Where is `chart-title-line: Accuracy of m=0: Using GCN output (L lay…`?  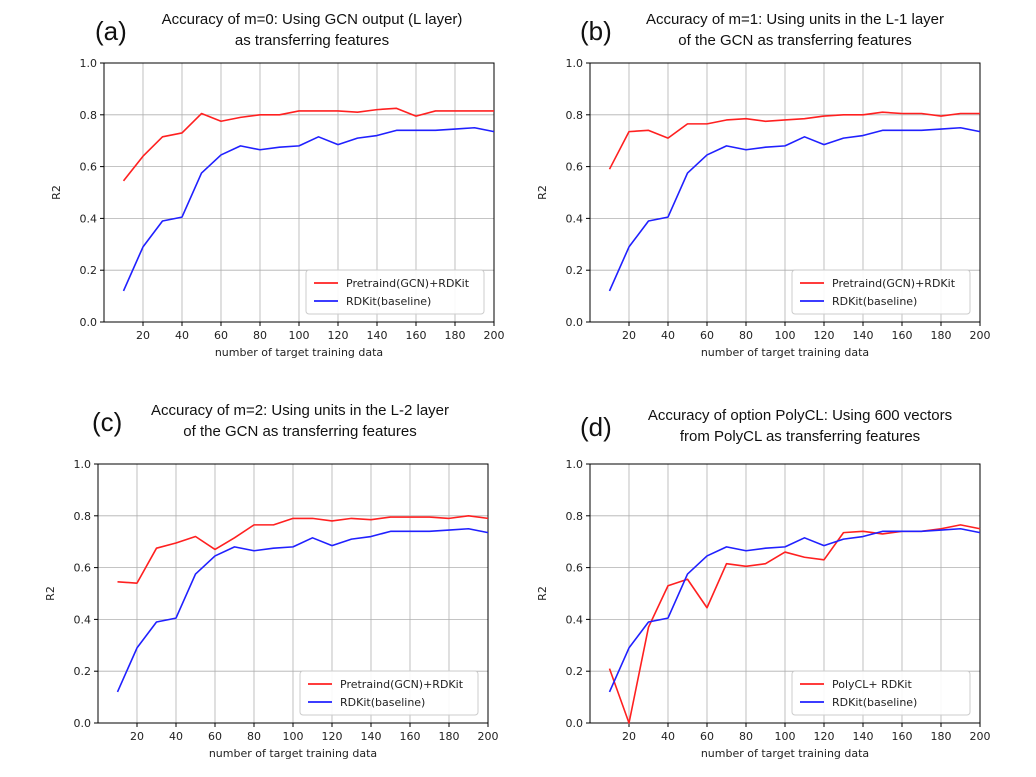 chart-title-line: Accuracy of m=0: Using GCN output (L lay… is located at coordinates (312, 19).